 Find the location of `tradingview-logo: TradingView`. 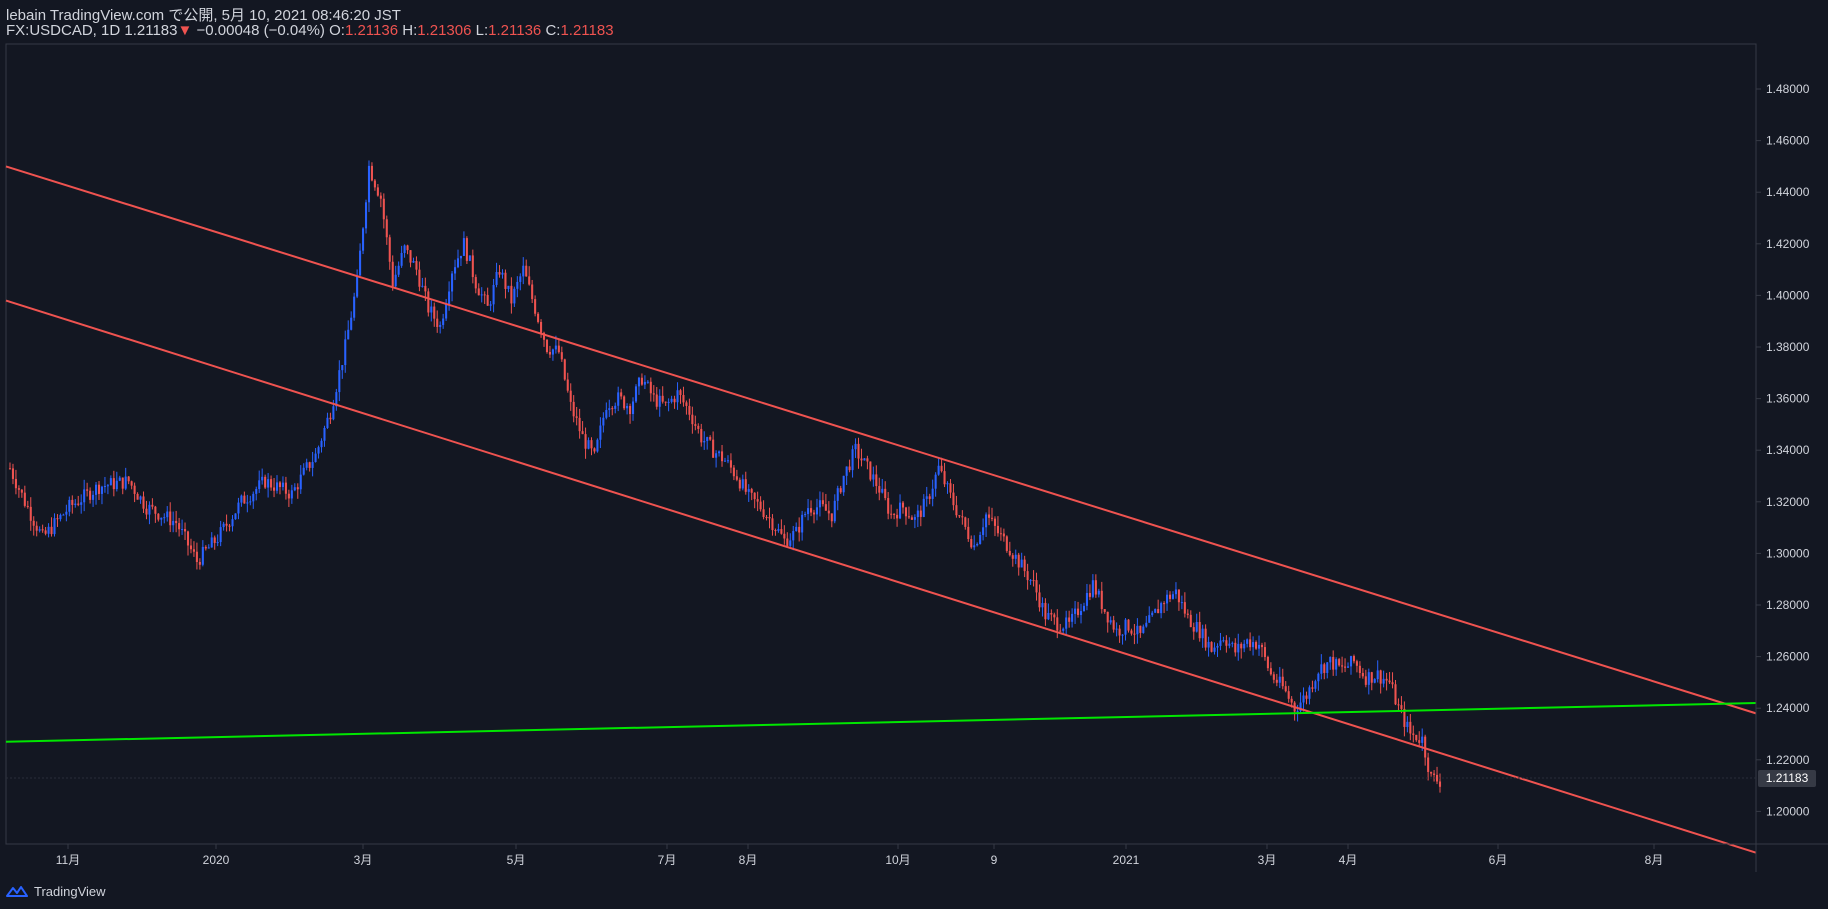

tradingview-logo: TradingView is located at coordinates (56, 891).